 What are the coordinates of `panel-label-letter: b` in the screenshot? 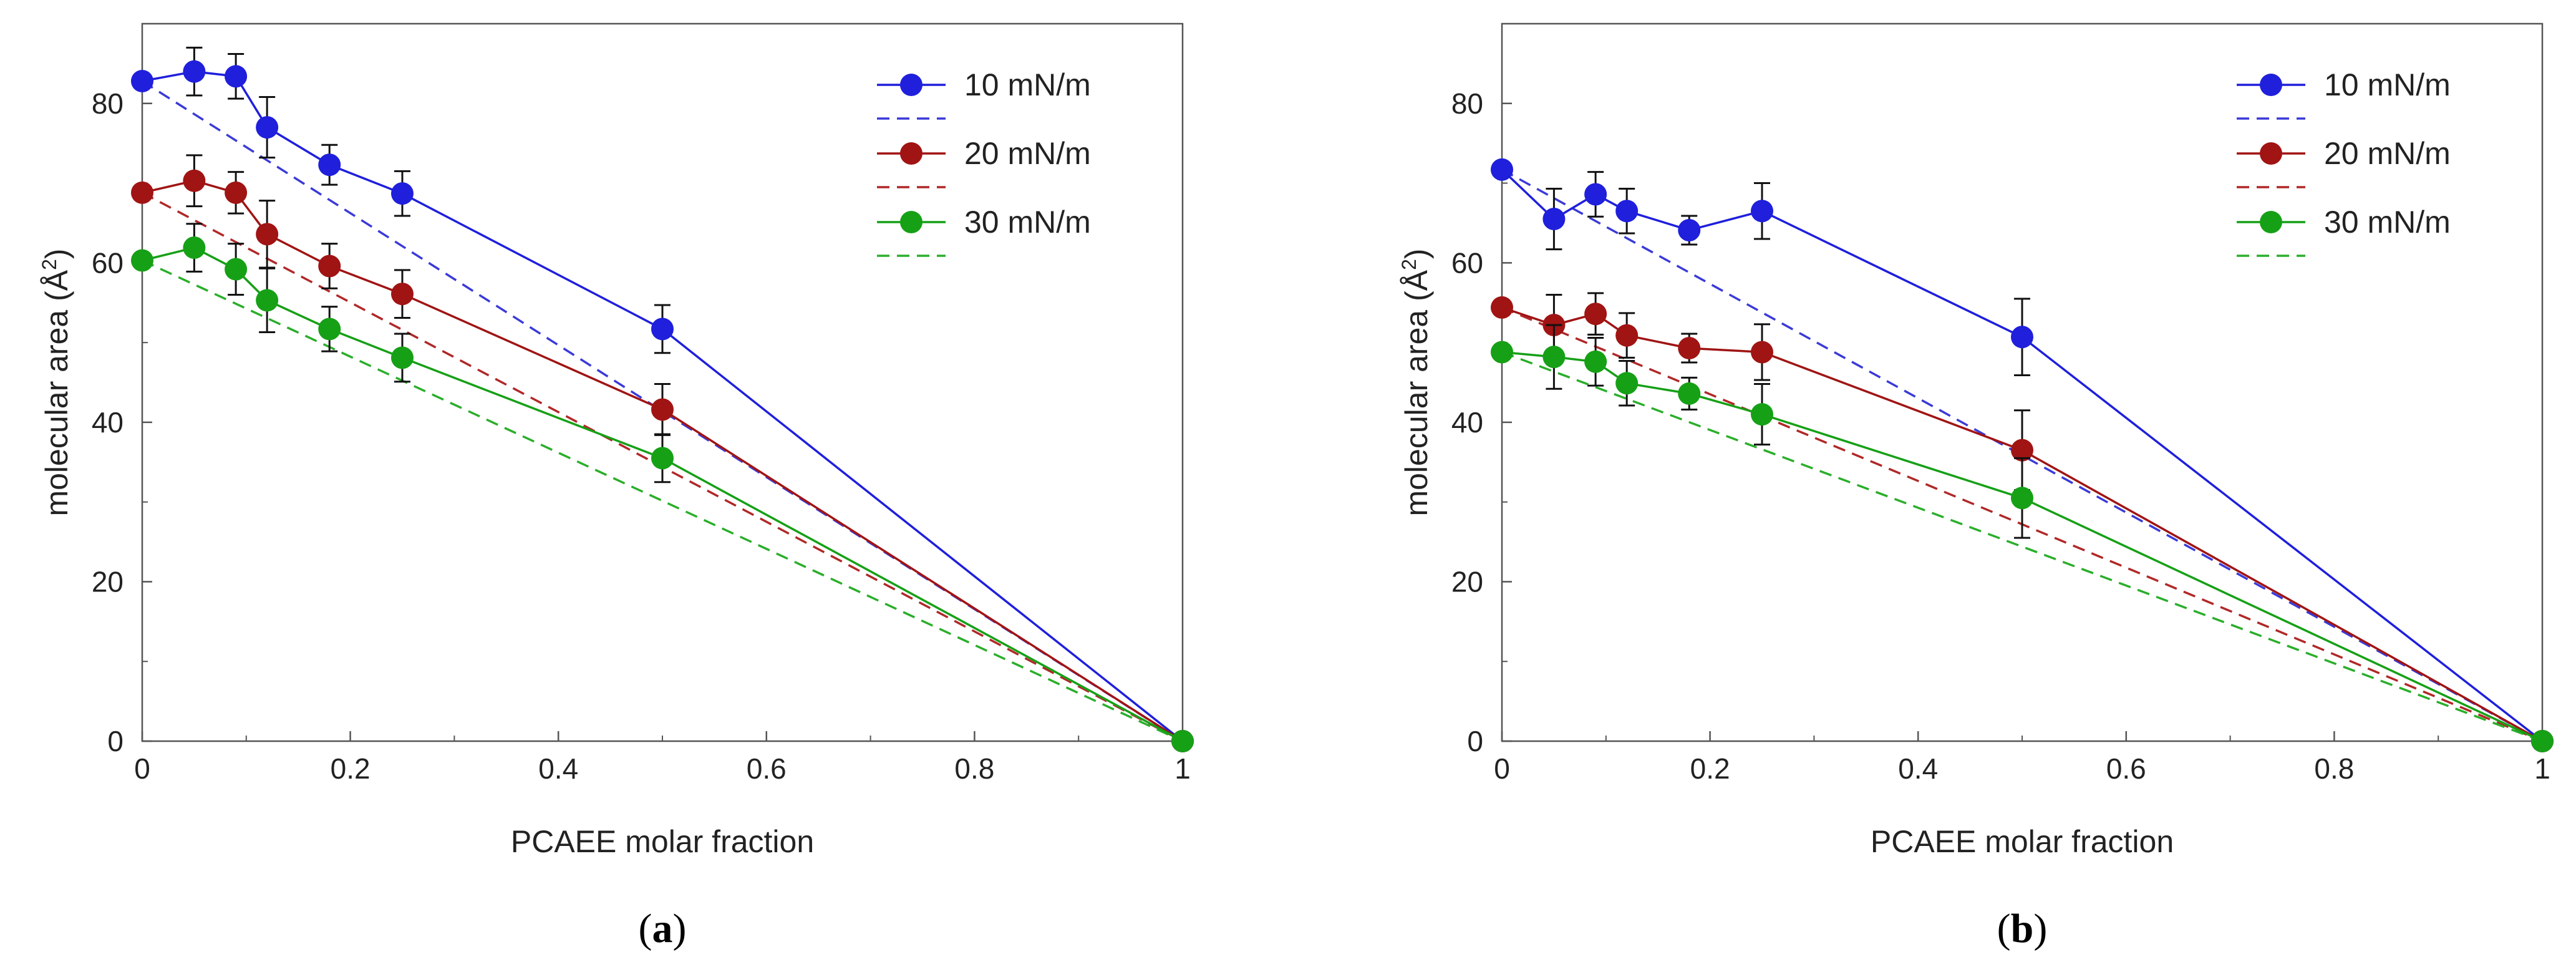 It's located at (2022, 928).